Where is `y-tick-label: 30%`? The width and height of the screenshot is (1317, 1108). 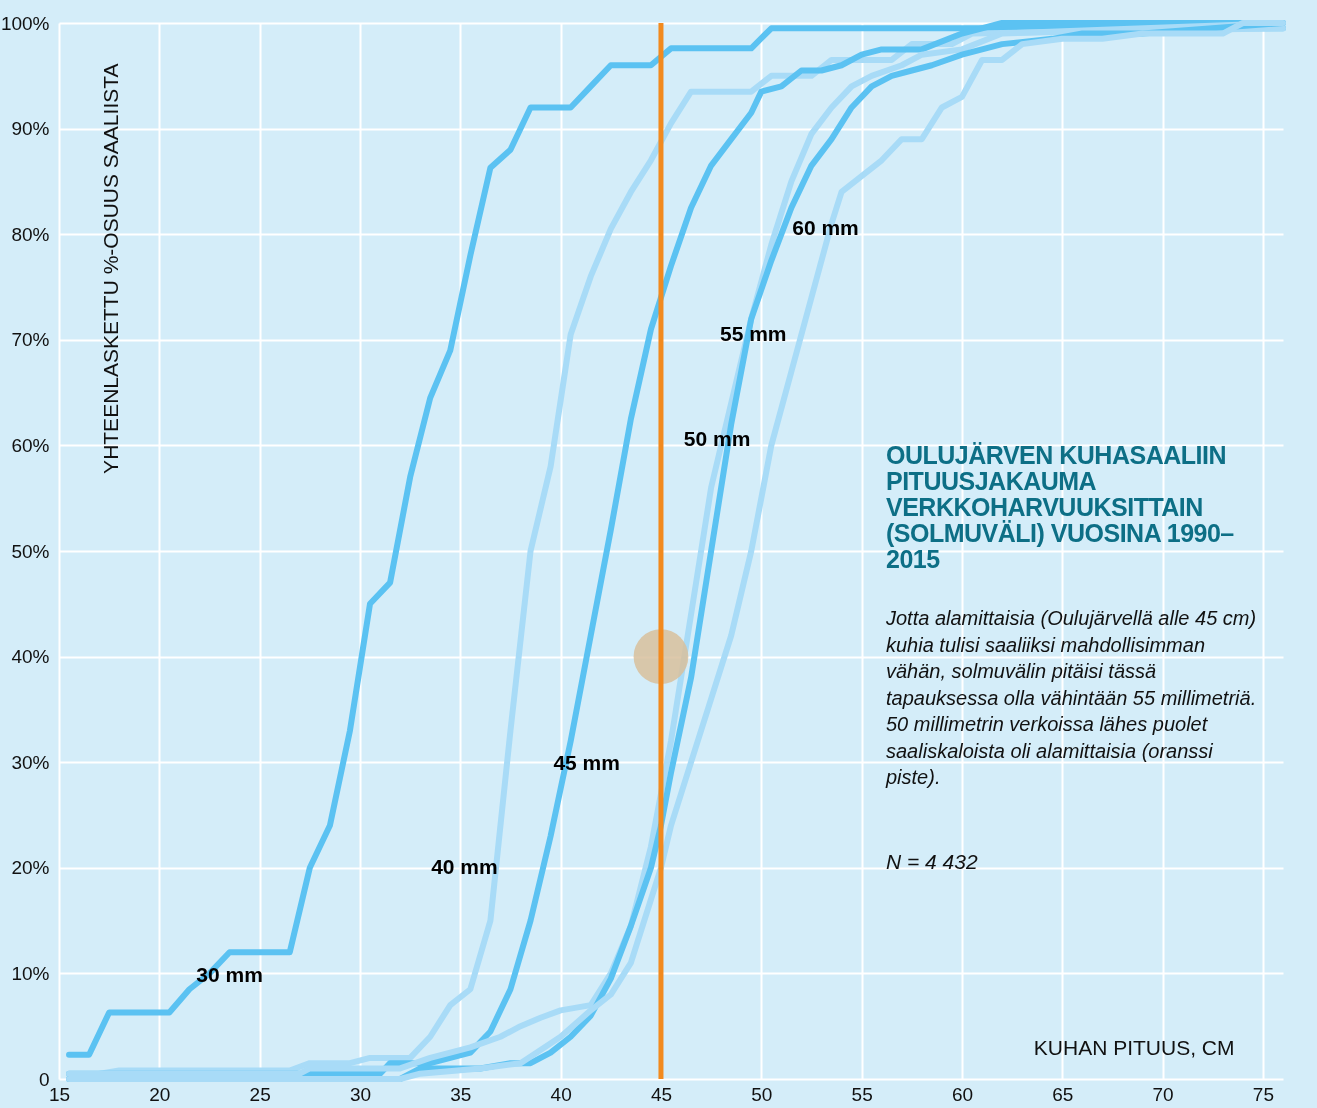
y-tick-label: 30% is located at coordinates (30, 762).